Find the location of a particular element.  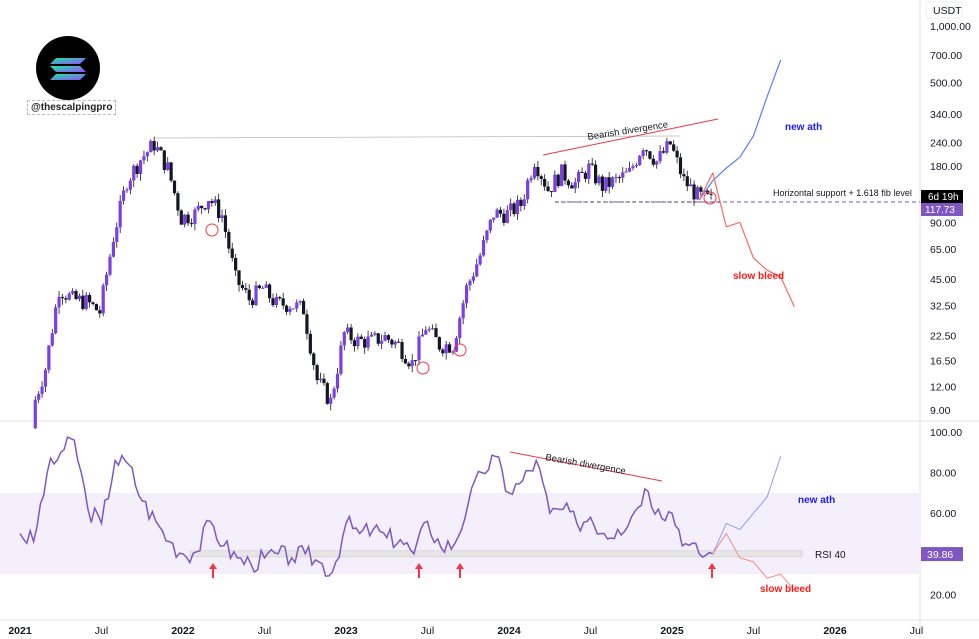

bear-label: slow bleed is located at coordinates (758, 276).